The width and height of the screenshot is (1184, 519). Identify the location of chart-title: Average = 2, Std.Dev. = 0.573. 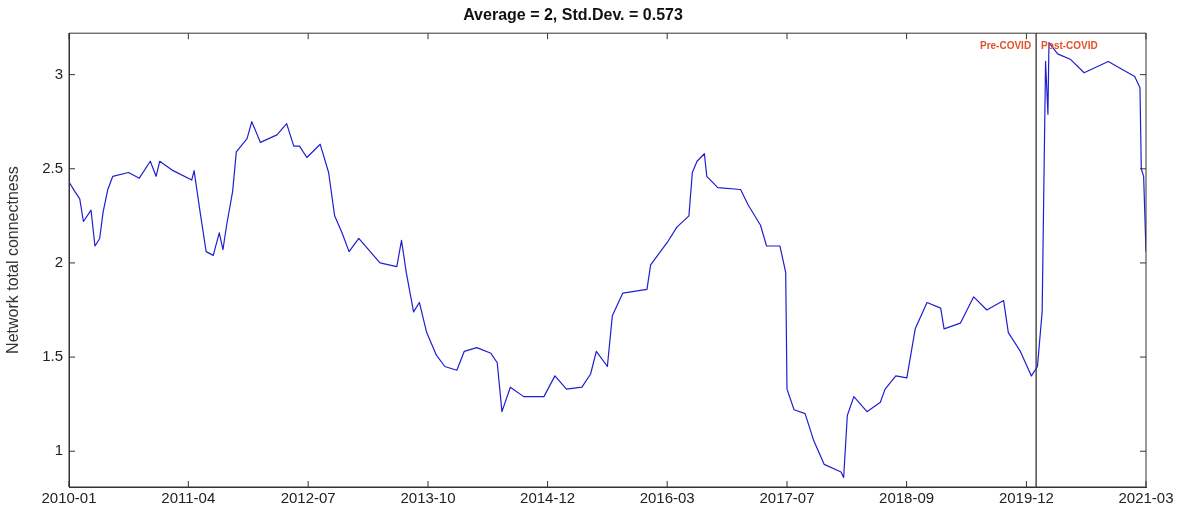
(573, 15).